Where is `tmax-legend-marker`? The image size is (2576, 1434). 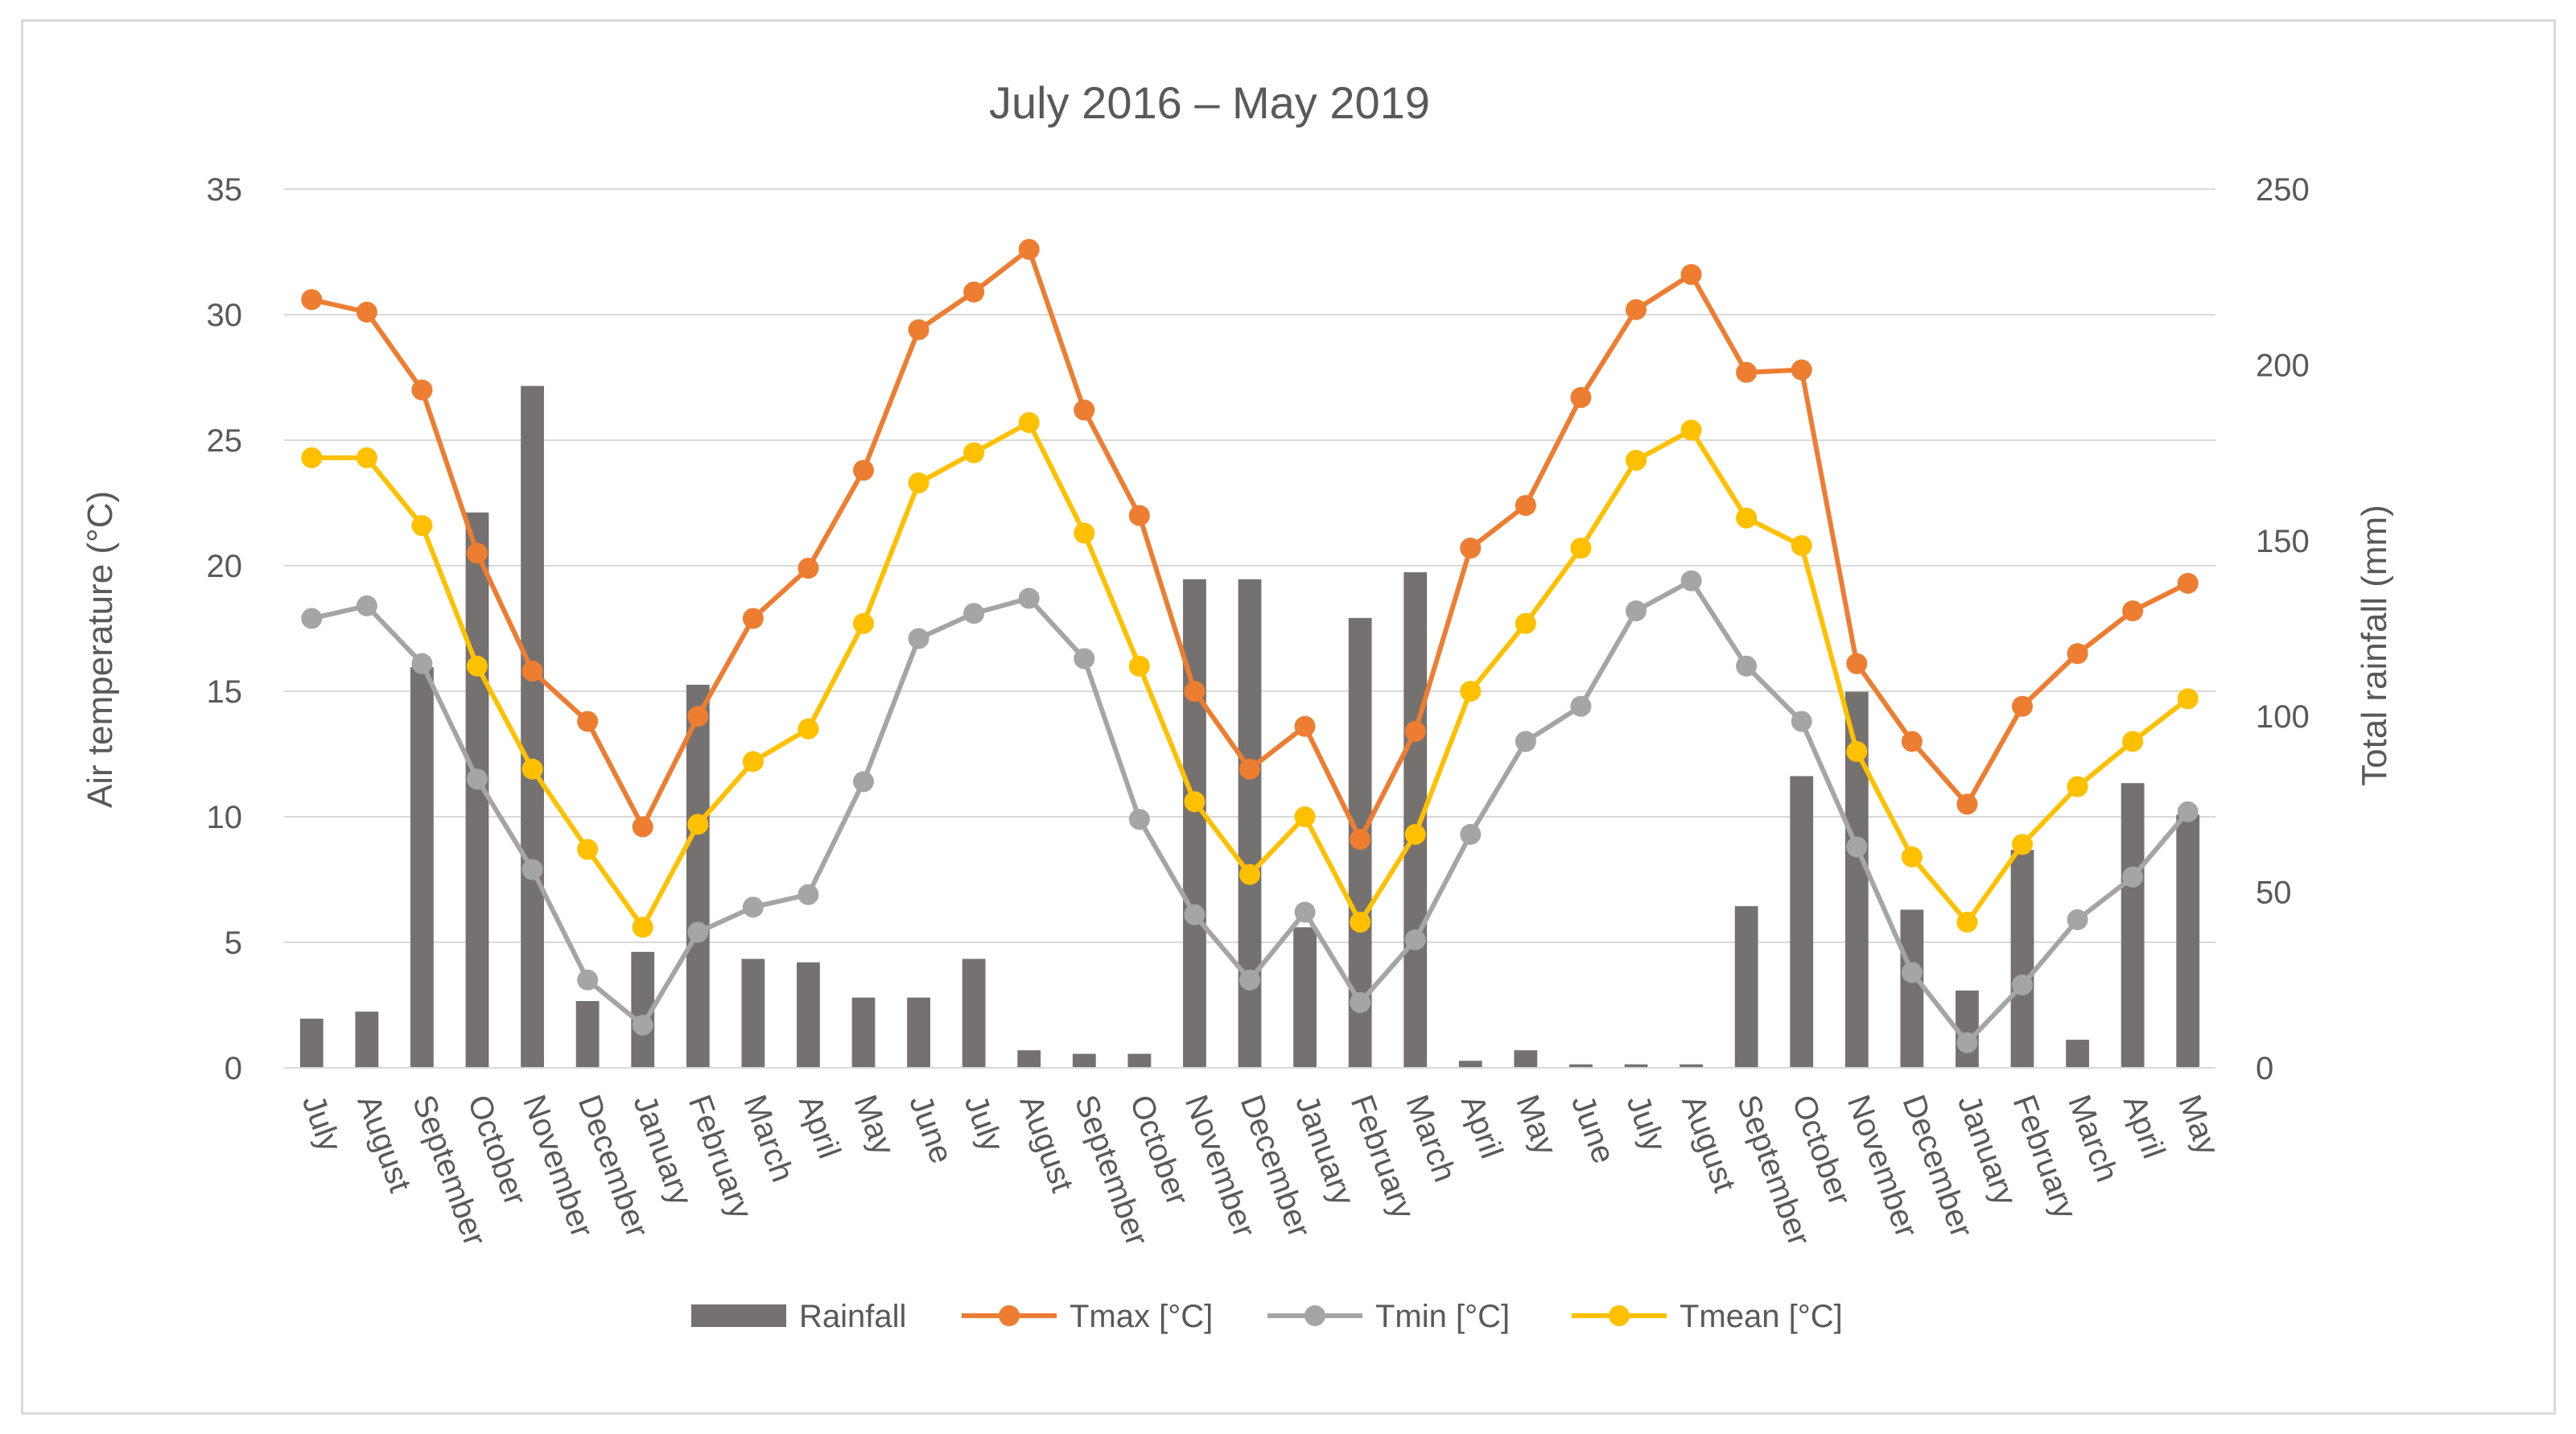 tmax-legend-marker is located at coordinates (1009, 1316).